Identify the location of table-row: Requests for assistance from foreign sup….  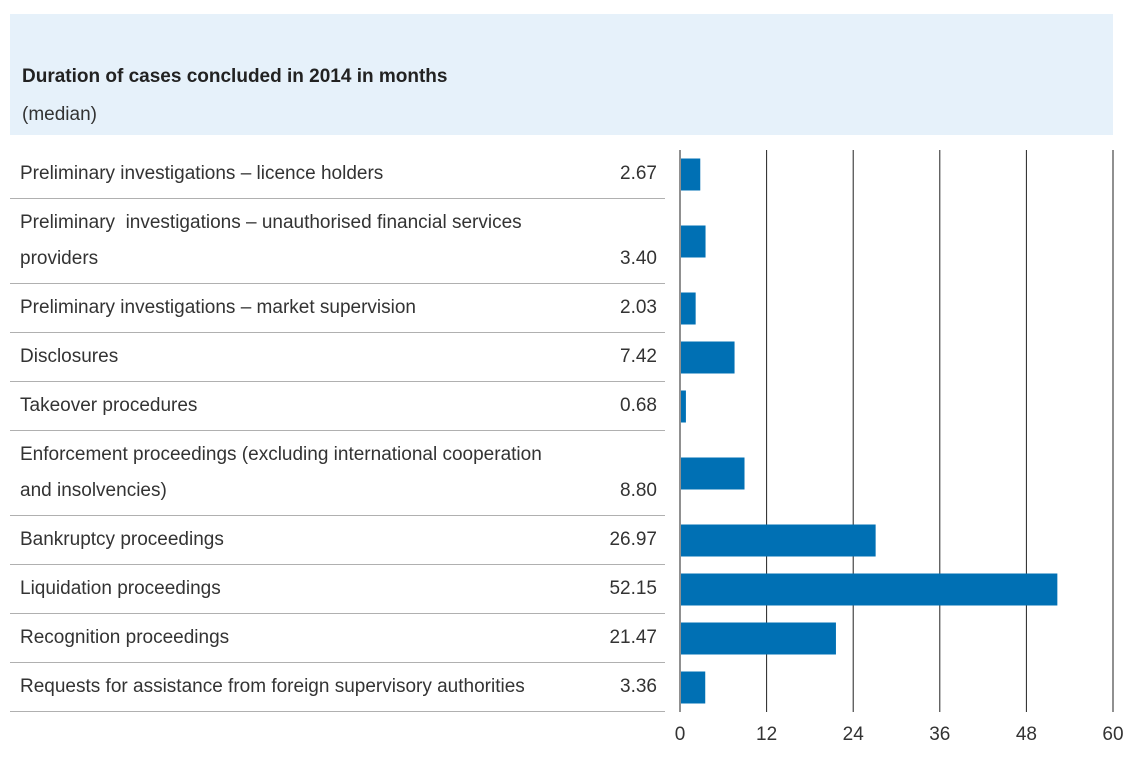
(337, 687).